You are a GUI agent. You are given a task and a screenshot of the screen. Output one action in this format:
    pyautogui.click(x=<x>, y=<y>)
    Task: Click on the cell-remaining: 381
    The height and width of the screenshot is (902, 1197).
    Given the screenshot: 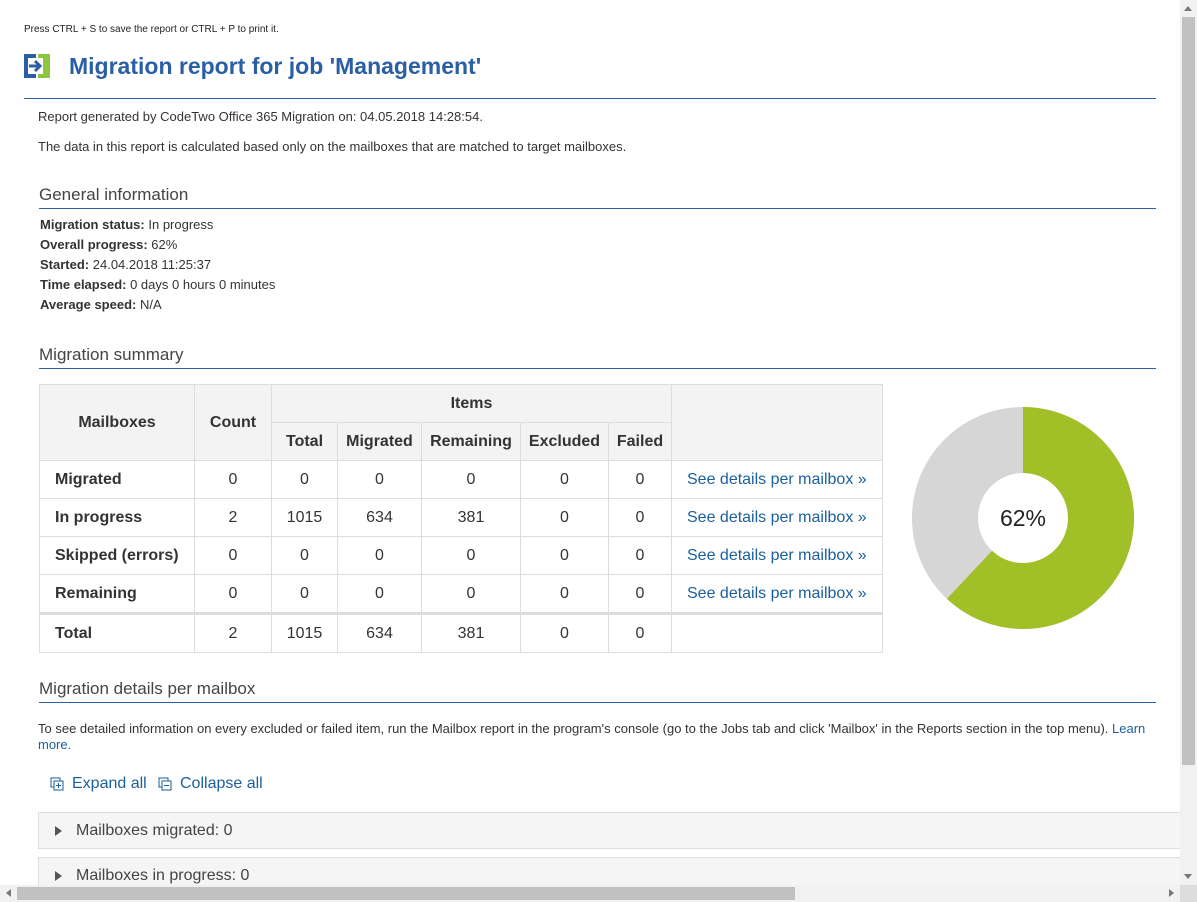 What is the action you would take?
    pyautogui.click(x=471, y=632)
    